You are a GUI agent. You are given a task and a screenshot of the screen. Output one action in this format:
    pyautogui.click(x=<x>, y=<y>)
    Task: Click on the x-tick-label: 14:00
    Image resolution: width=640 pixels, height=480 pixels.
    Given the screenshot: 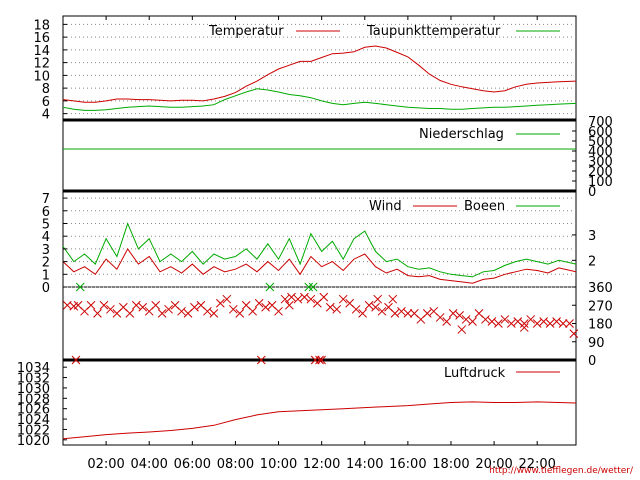 What is the action you would take?
    pyautogui.click(x=364, y=464)
    